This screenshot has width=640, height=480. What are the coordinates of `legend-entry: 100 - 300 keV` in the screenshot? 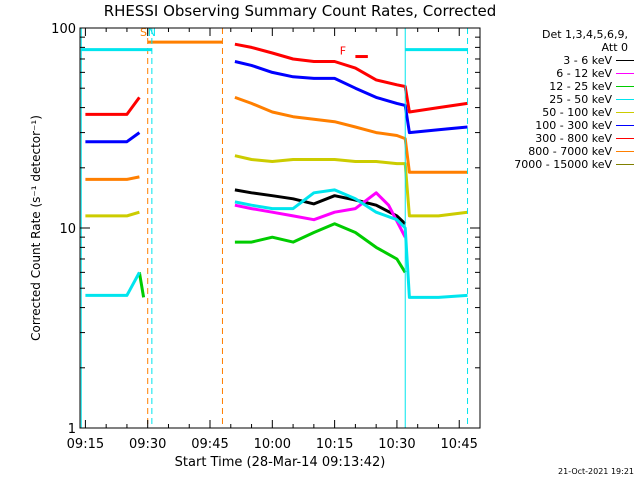 It's located at (559, 125).